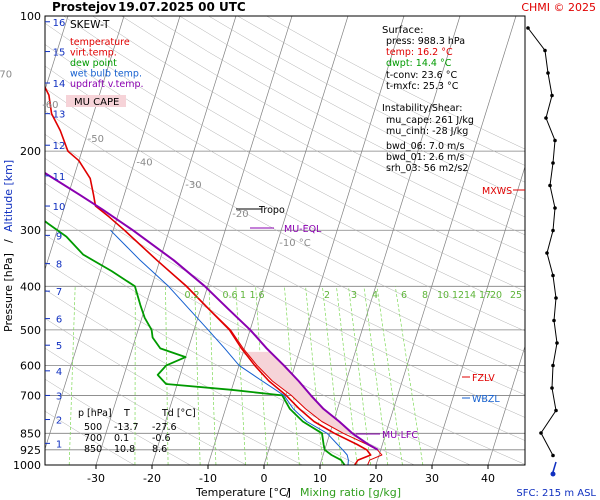 The height and width of the screenshot is (500, 600). Describe the element at coordinates (95, 413) in the screenshot. I see `table-header: p [hPa]` at that location.